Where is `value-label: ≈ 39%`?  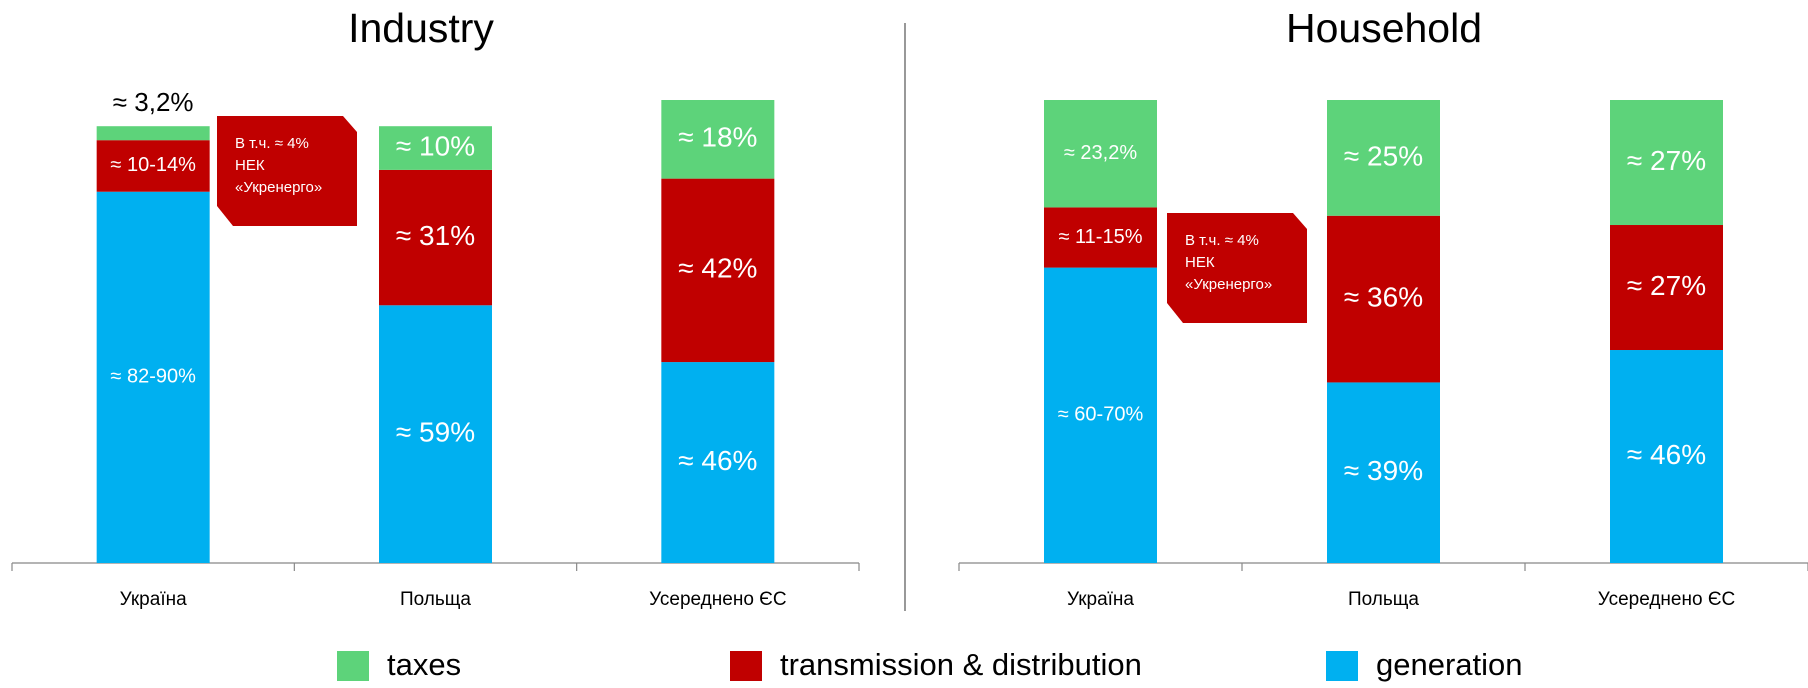 value-label: ≈ 39% is located at coordinates (1383, 470).